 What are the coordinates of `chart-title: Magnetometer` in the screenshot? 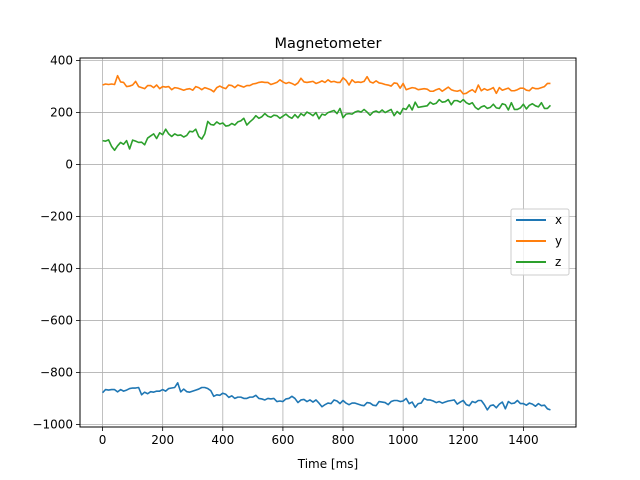 It's located at (328, 44).